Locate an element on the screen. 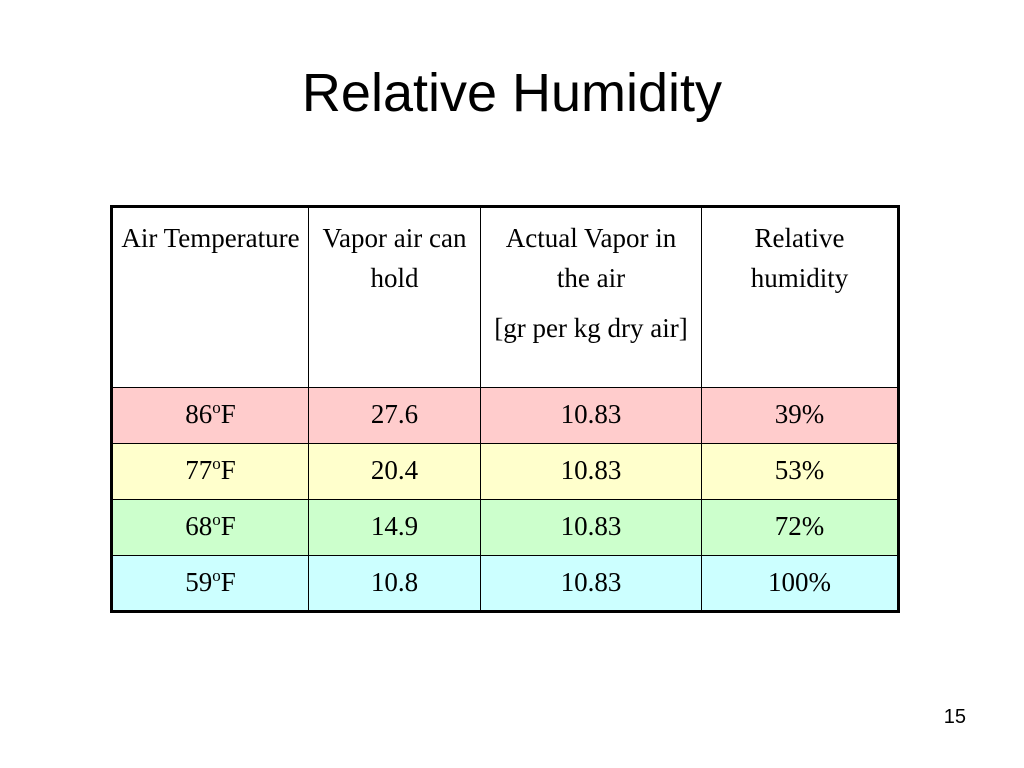 The image size is (1024, 768). slide-title: Relative Humidity is located at coordinates (512, 93).